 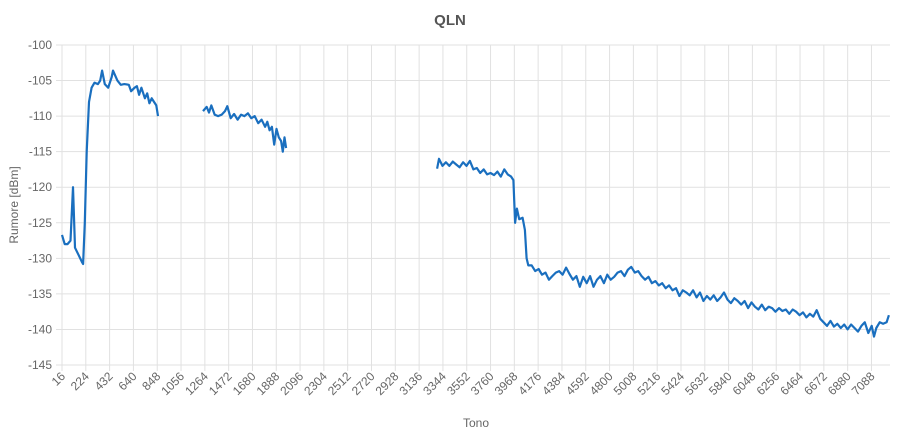 What do you see at coordinates (40, 81) in the screenshot?
I see `y-tick-label: -105` at bounding box center [40, 81].